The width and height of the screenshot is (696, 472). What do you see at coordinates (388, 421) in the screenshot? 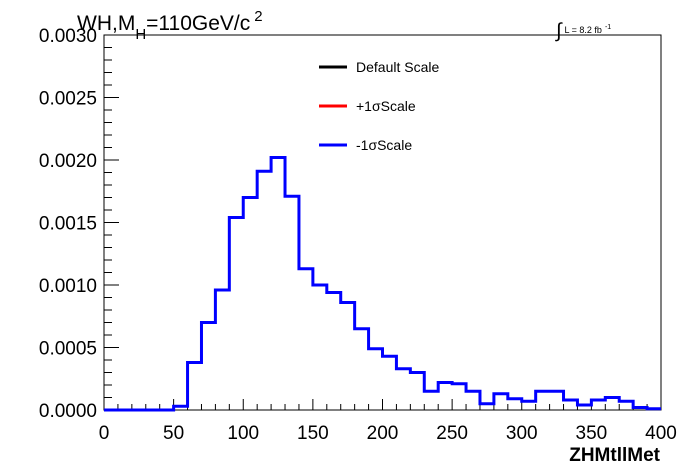
I see `x-axis: 0 50 100 150 200 250 300 350 400` at bounding box center [388, 421].